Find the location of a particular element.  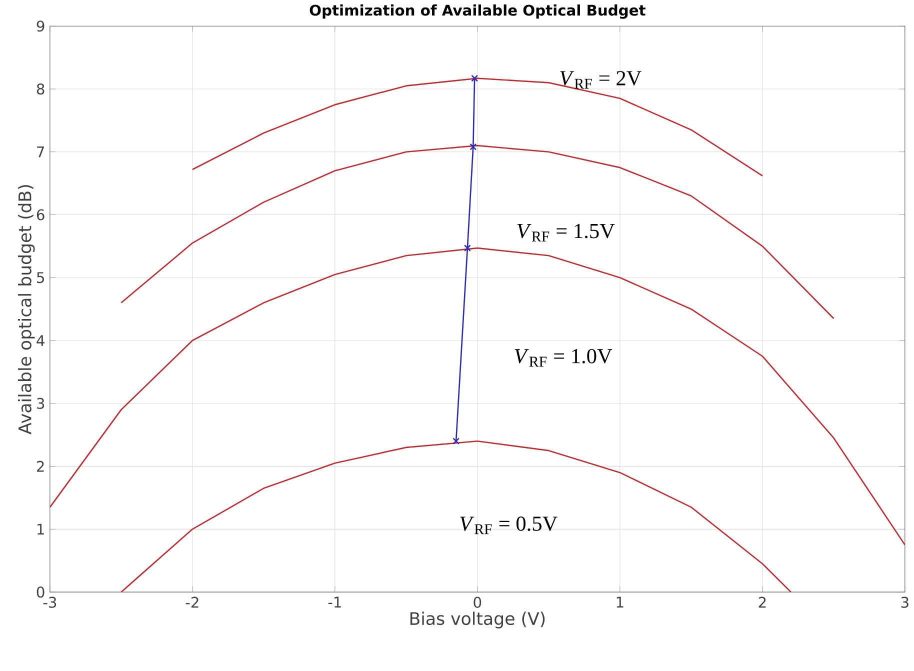

x-tick-label: 2 is located at coordinates (762, 602).